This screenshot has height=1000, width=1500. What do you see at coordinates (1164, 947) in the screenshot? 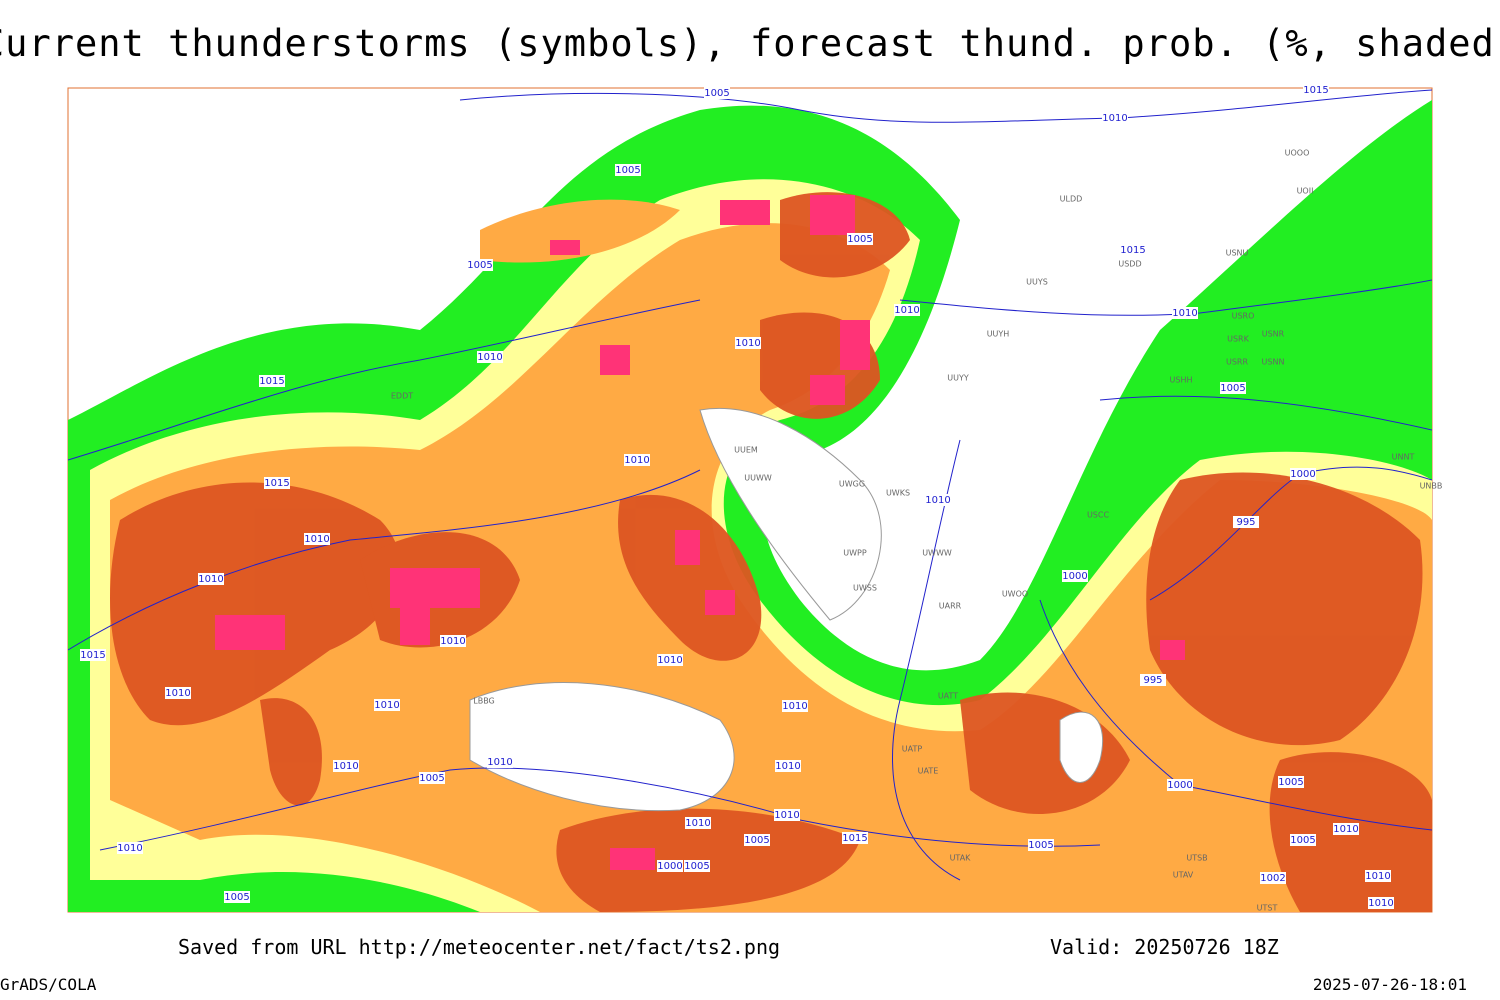
I see `valid-time: Valid: 20250726 18Z` at bounding box center [1164, 947].